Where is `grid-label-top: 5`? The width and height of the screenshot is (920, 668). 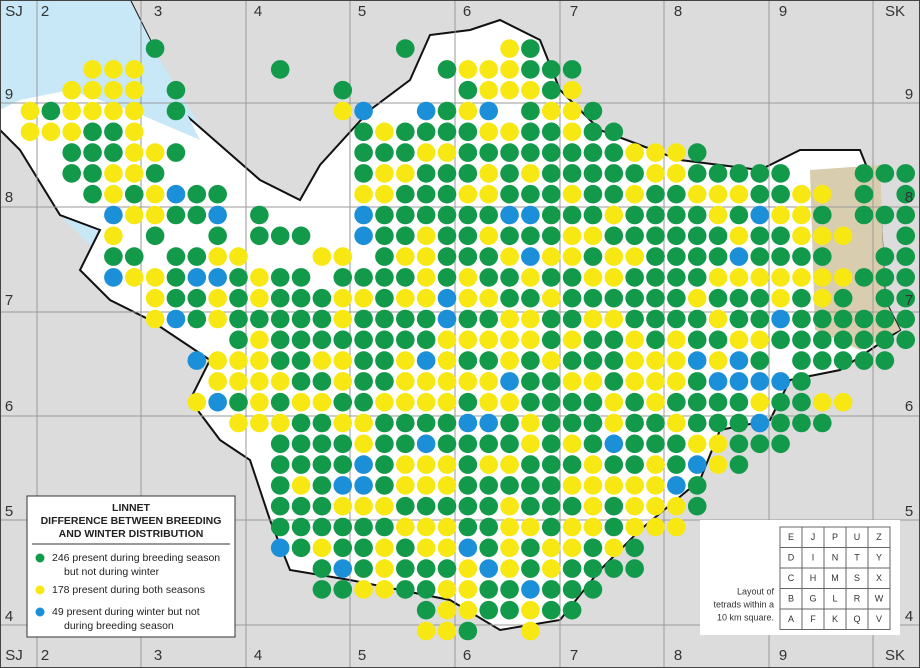
grid-label-top: 5 is located at coordinates (362, 11).